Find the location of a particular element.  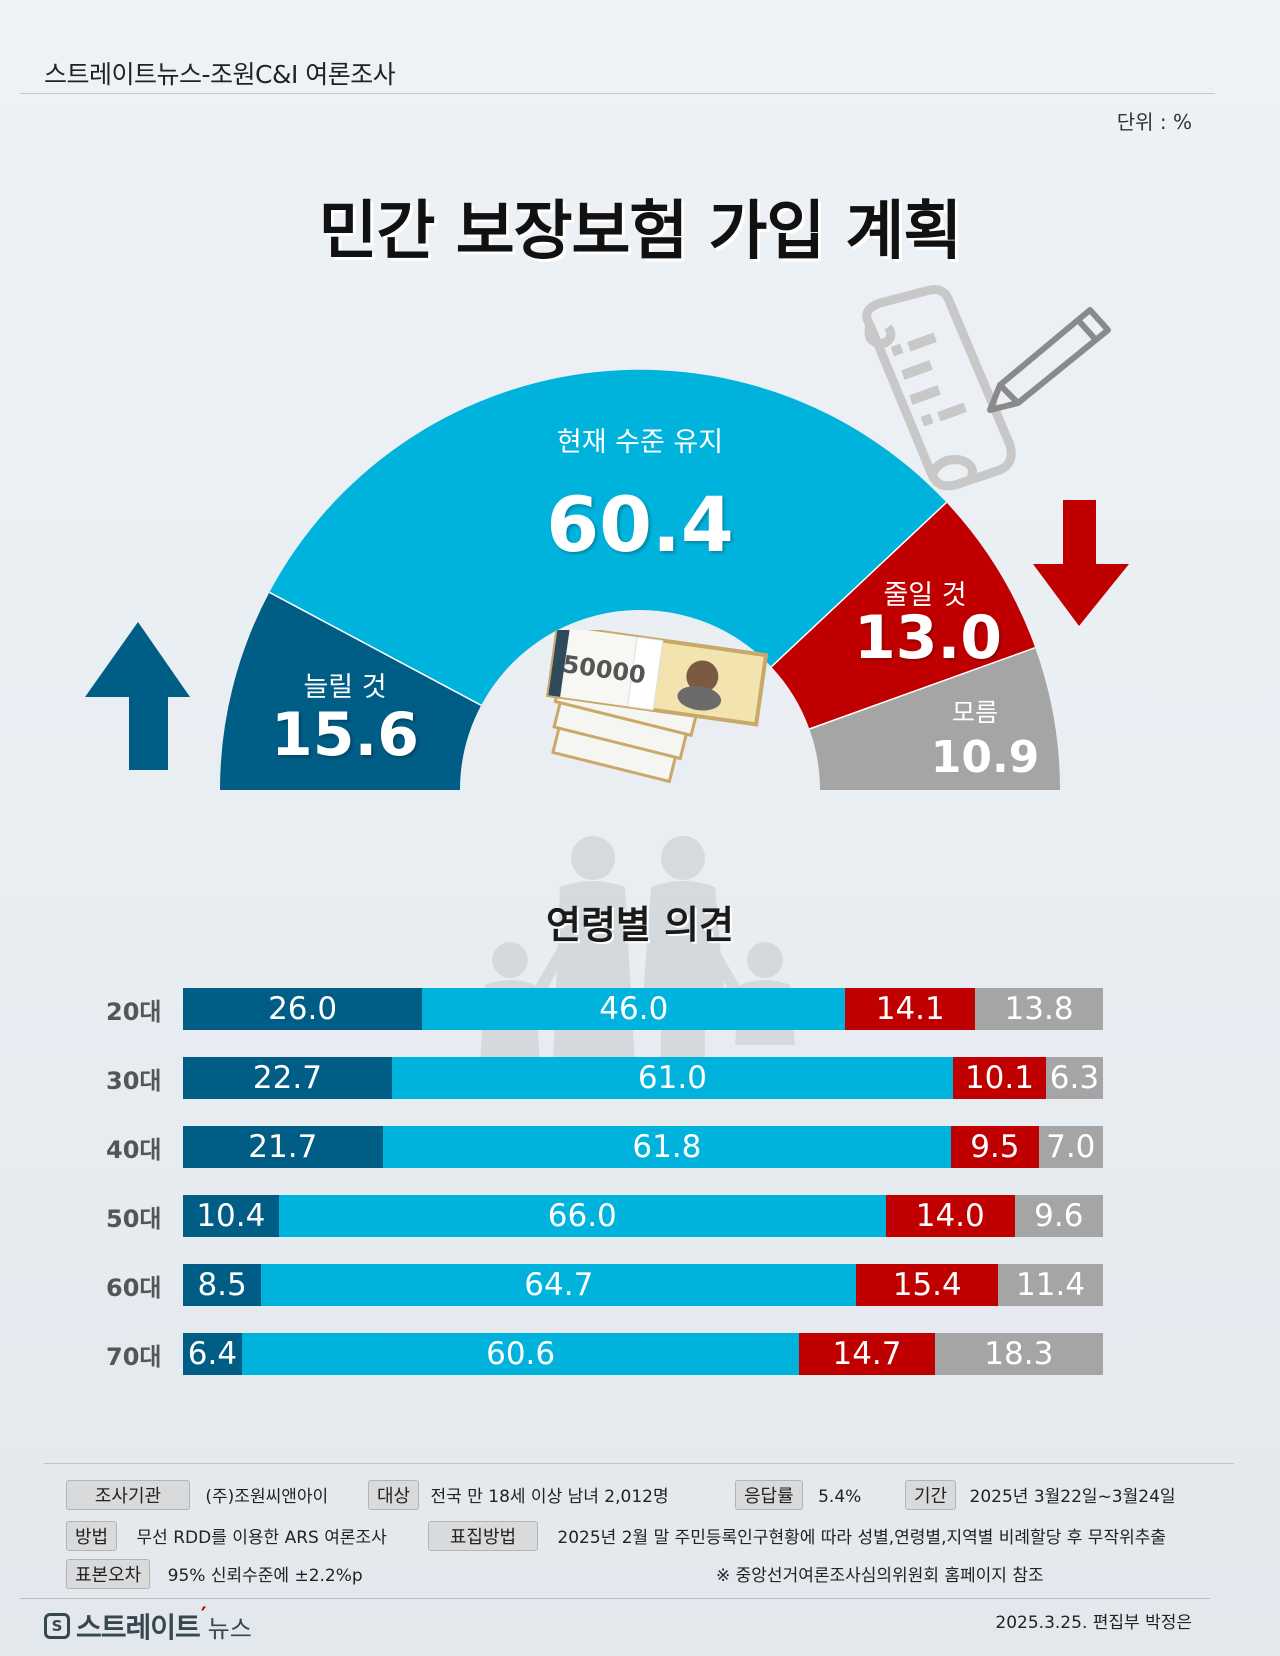

age-row-60s: 60대 8.5 64.7 15.4 11.4 is located at coordinates (601, 1285).